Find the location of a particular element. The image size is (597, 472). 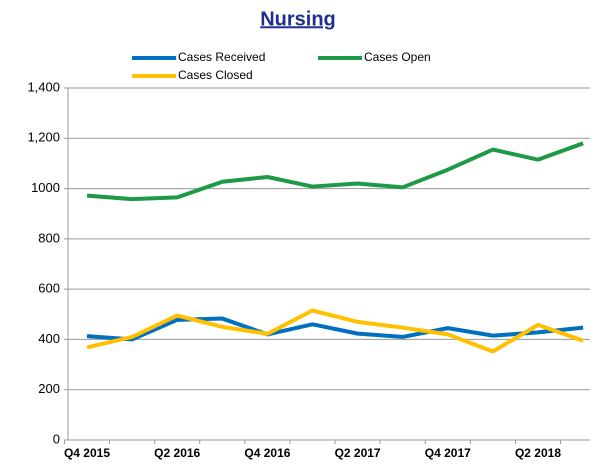

x-tick-label: Q2 2017 is located at coordinates (358, 453).